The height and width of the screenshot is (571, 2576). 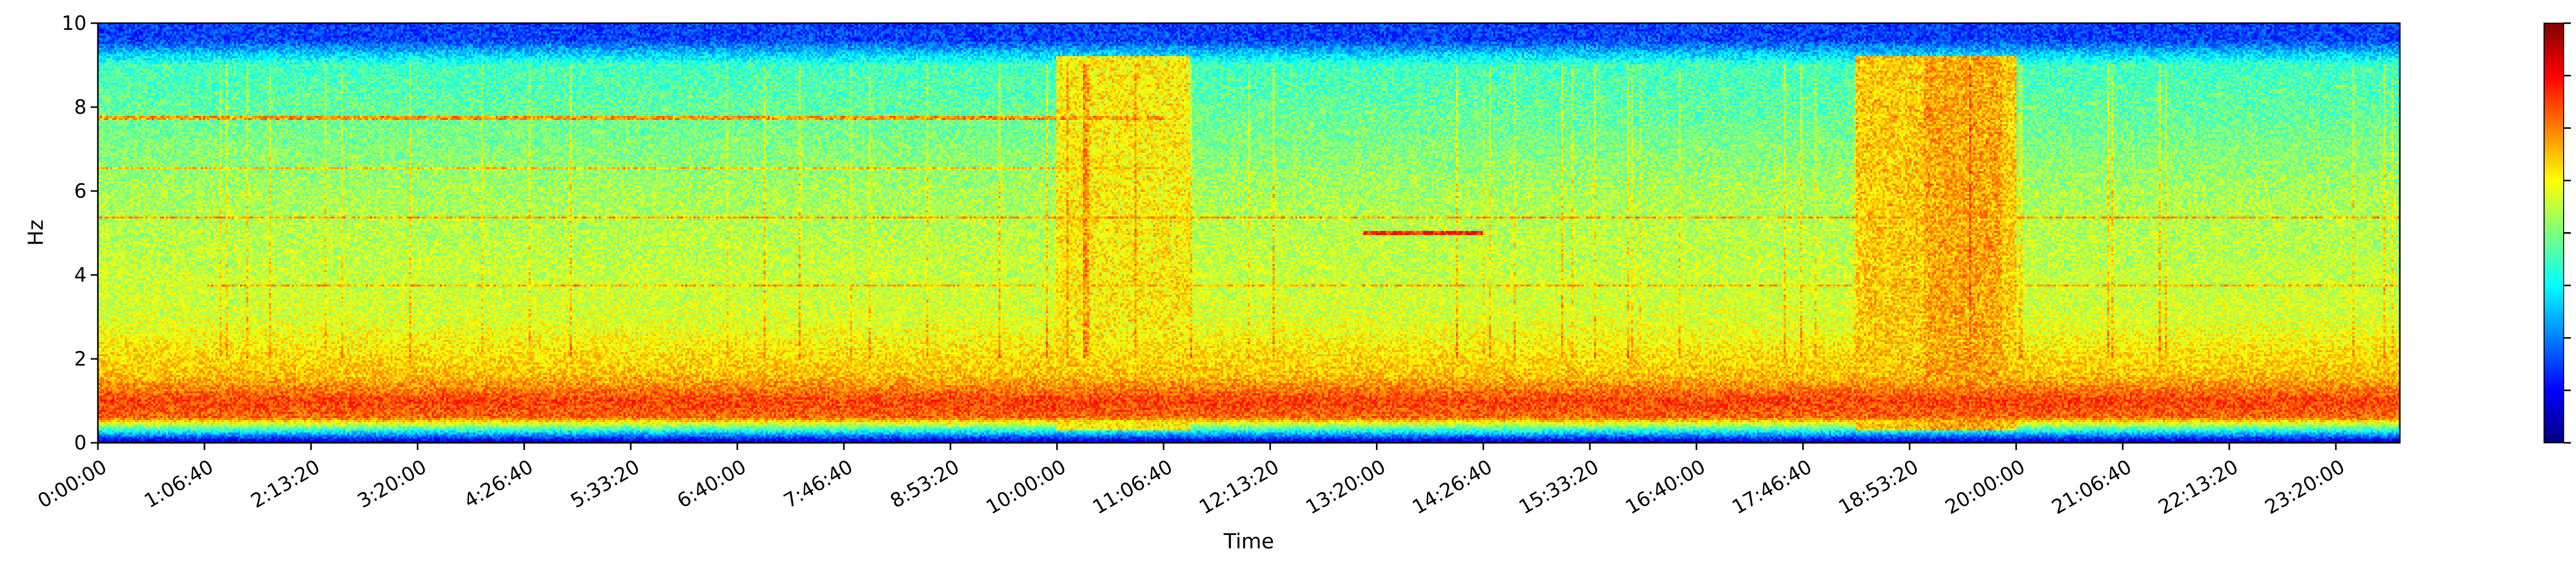 I want to click on x-tick-label: 1:06:40, so click(x=178, y=483).